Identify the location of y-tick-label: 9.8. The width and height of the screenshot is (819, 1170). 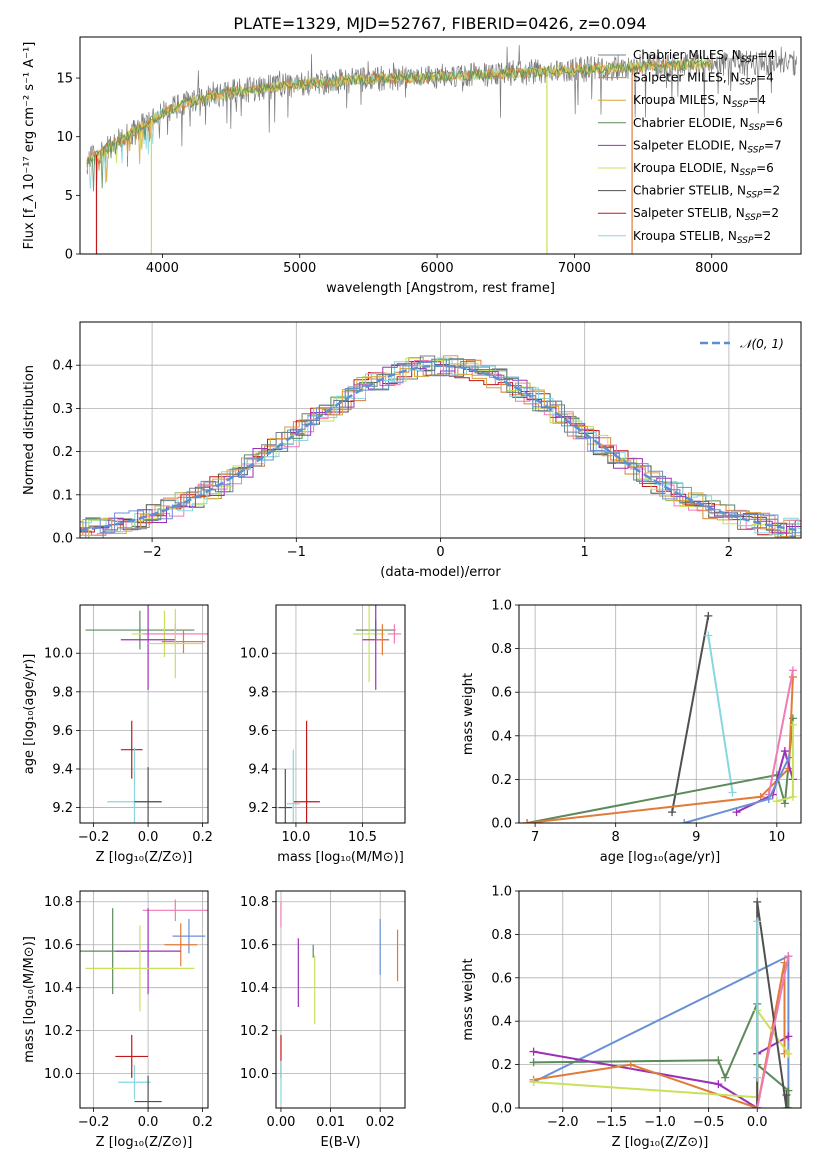
(258, 692).